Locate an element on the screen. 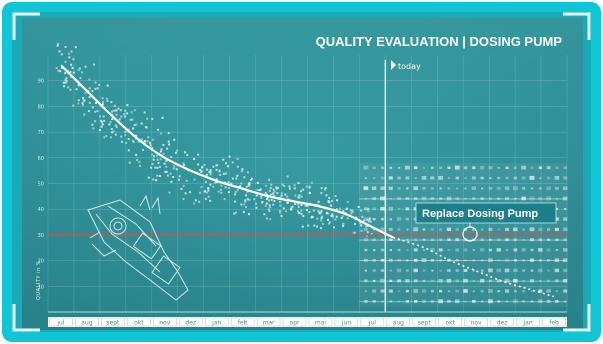  corner-bracket-top-left is located at coordinates (26, 26).